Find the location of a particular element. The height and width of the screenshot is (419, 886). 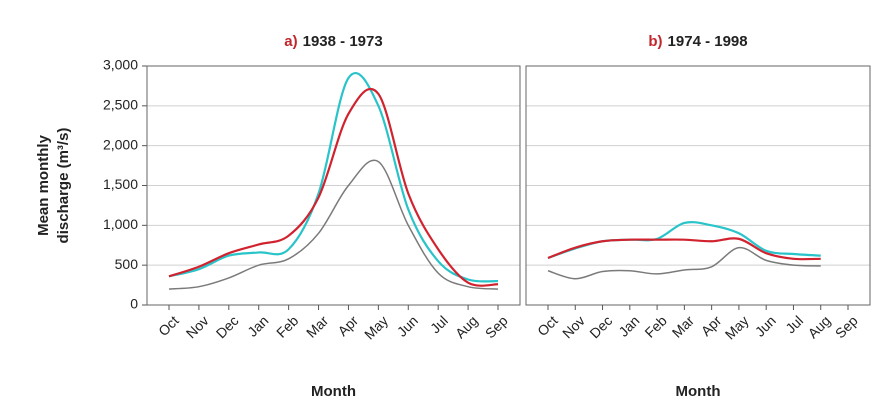

y-tick-label: 2,500 is located at coordinates (120, 105).